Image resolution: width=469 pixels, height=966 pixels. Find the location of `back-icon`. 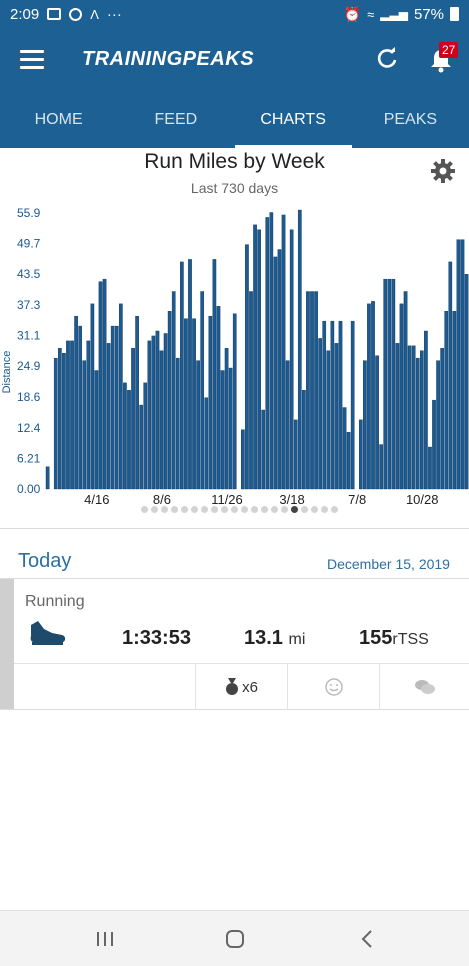

back-icon is located at coordinates (367, 939).